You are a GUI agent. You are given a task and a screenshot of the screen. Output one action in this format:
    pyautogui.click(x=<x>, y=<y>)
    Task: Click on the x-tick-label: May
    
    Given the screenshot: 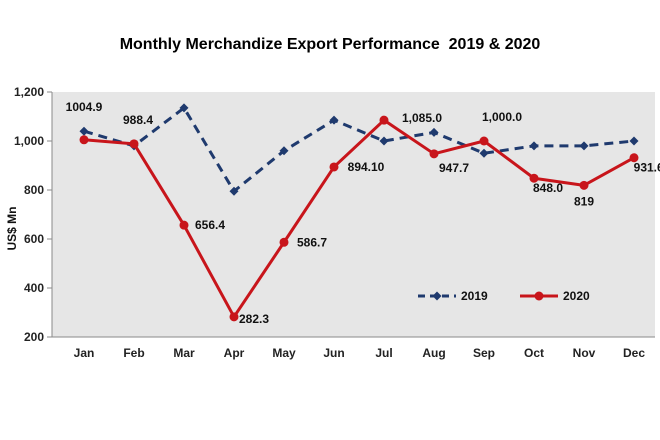 What is the action you would take?
    pyautogui.click(x=284, y=353)
    